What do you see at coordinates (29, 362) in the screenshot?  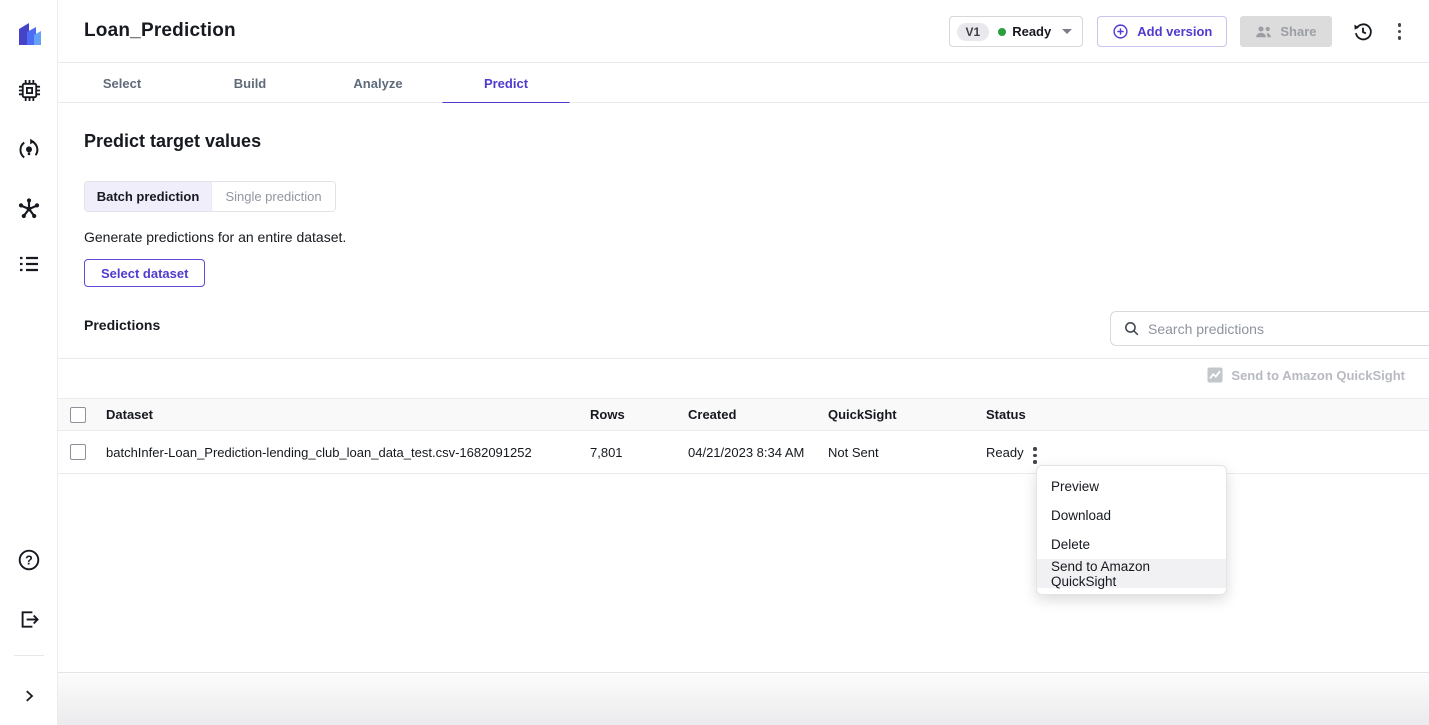 I see `sidebar: ?` at bounding box center [29, 362].